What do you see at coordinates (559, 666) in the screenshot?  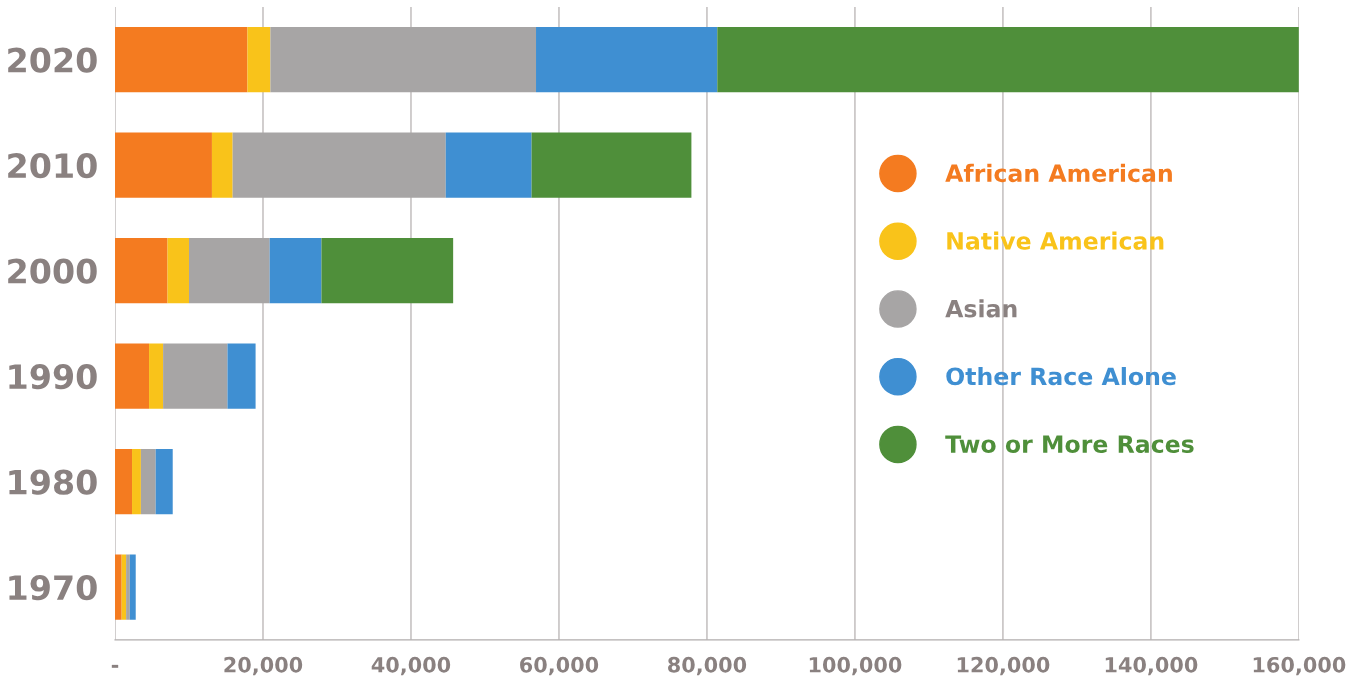 I see `x-tick-label: 60,000` at bounding box center [559, 666].